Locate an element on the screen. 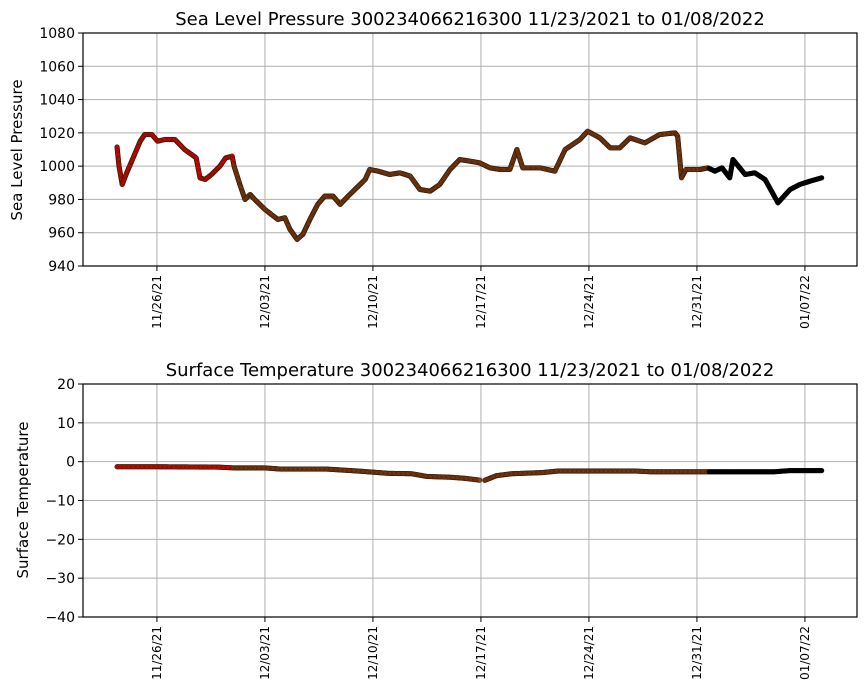 This screenshot has height=700, width=867. temperature-y-tick-label: −40 is located at coordinates (60, 618).